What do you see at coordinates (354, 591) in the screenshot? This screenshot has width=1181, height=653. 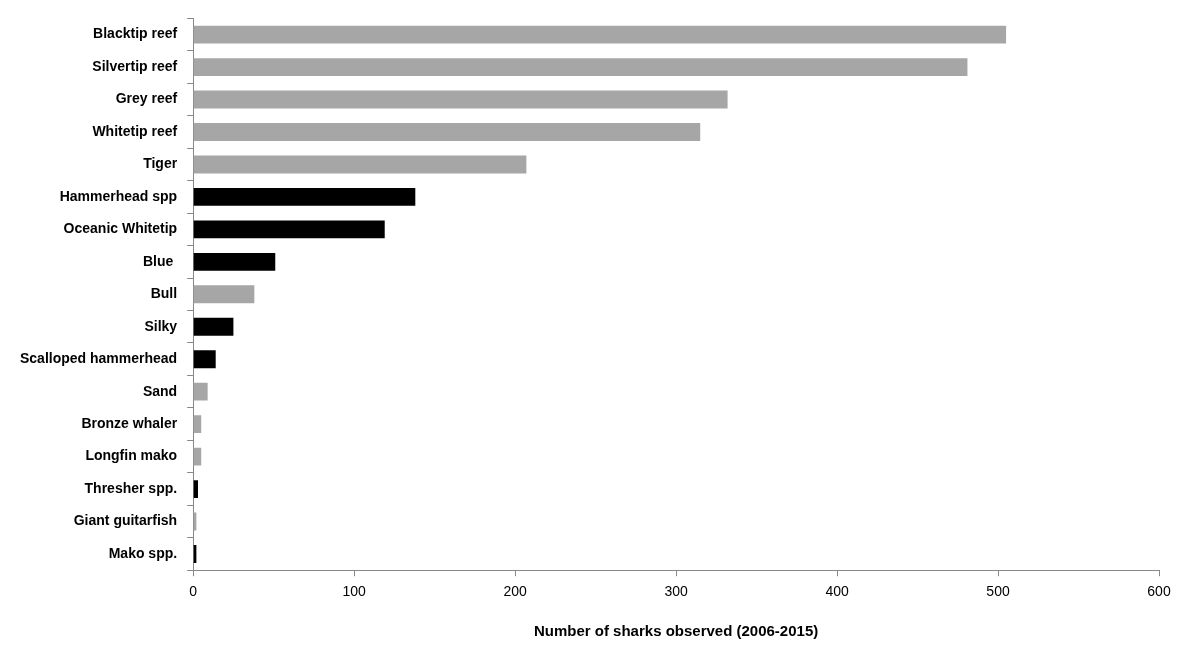 I see `x-tick-label: 100` at bounding box center [354, 591].